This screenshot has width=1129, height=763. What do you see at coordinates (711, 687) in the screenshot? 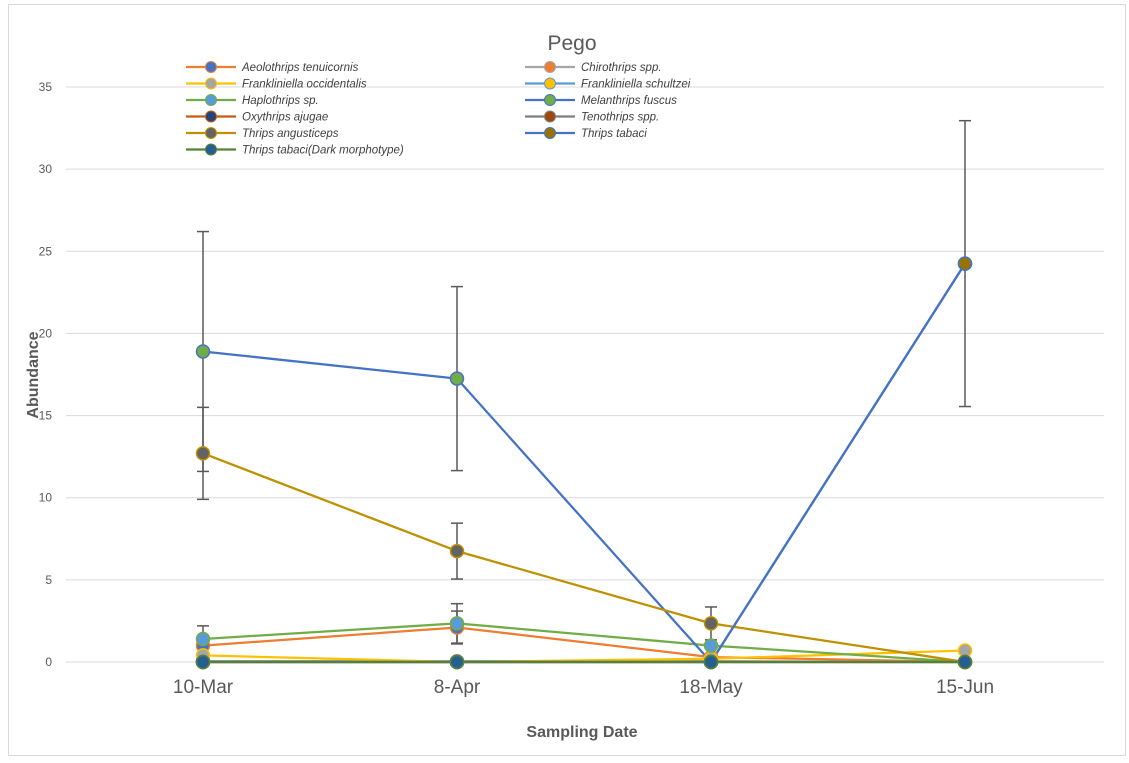
I see `x-tick-label-2: 18-May` at bounding box center [711, 687].